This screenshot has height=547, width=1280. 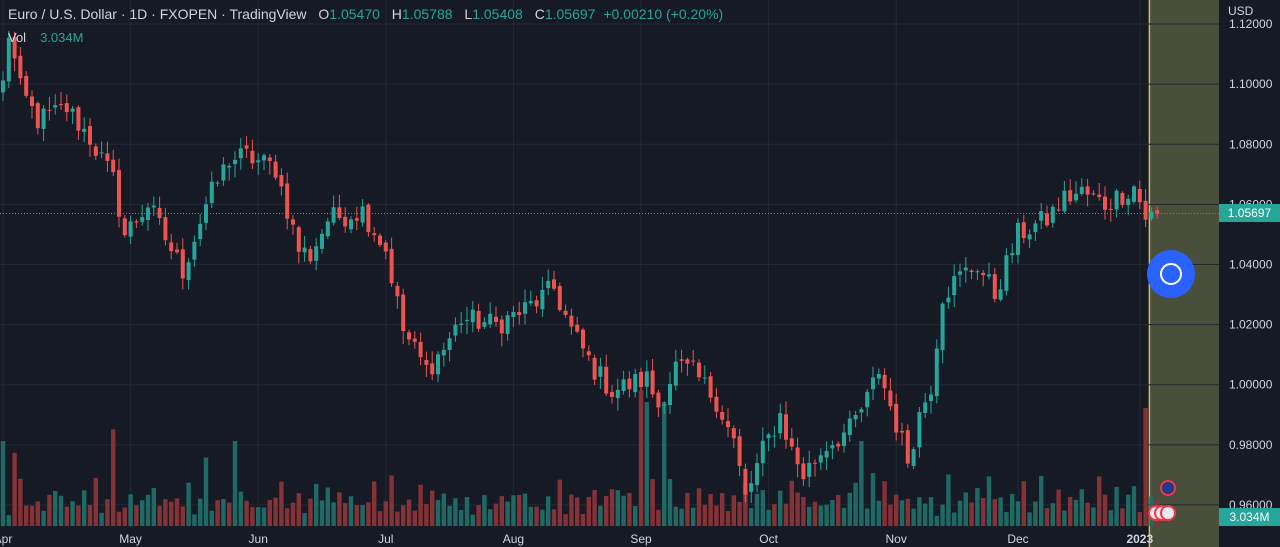 I want to click on volume-legend: Vol 3.034M, so click(x=45, y=37).